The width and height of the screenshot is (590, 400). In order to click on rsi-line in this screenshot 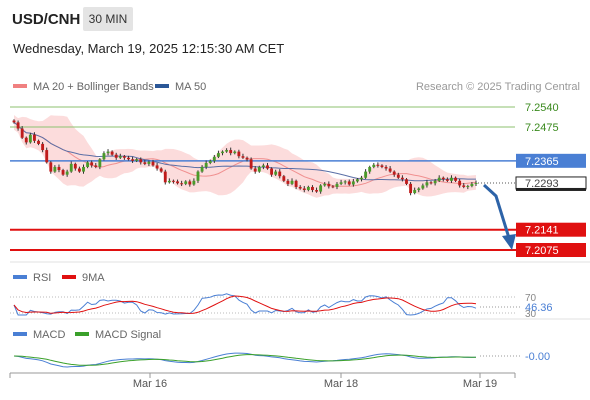, I will do `click(245, 304)`.